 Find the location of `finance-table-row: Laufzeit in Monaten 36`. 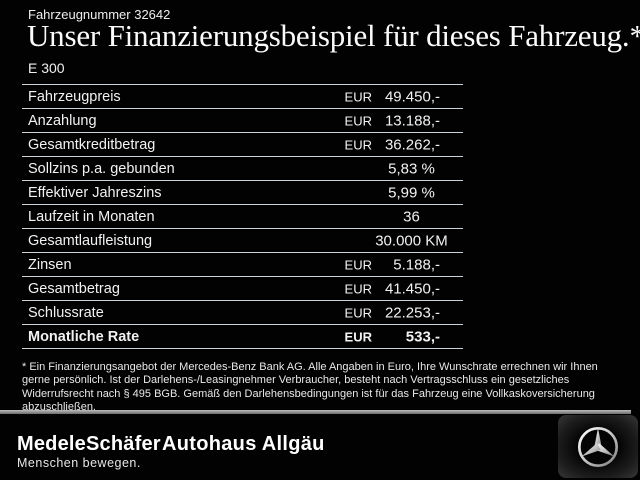

finance-table-row: Laufzeit in Monaten 36 is located at coordinates (242, 217).